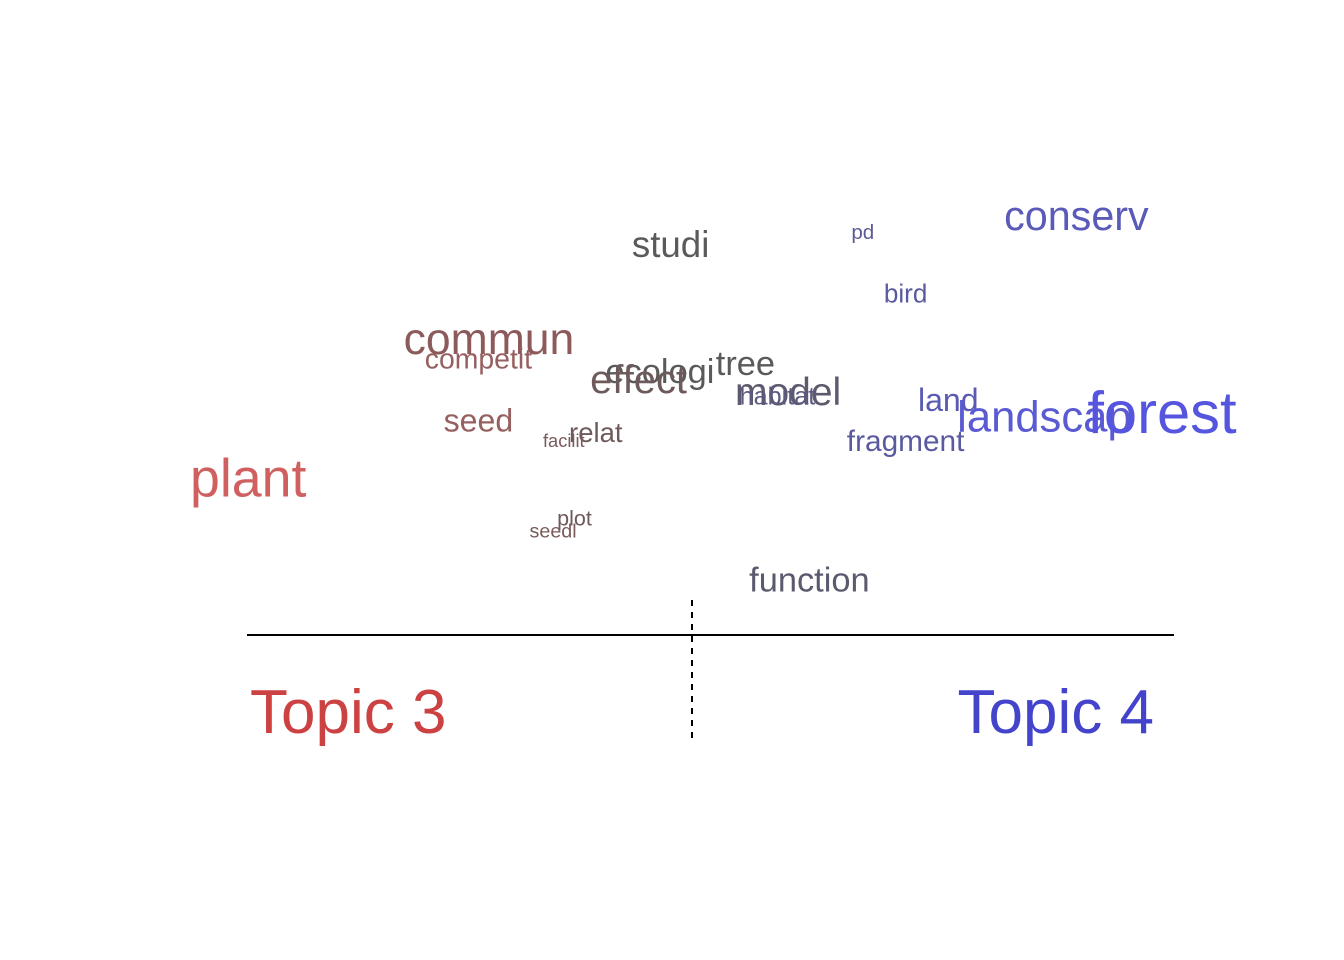 The width and height of the screenshot is (1344, 960). I want to click on word-conserv: conserv, so click(1076, 216).